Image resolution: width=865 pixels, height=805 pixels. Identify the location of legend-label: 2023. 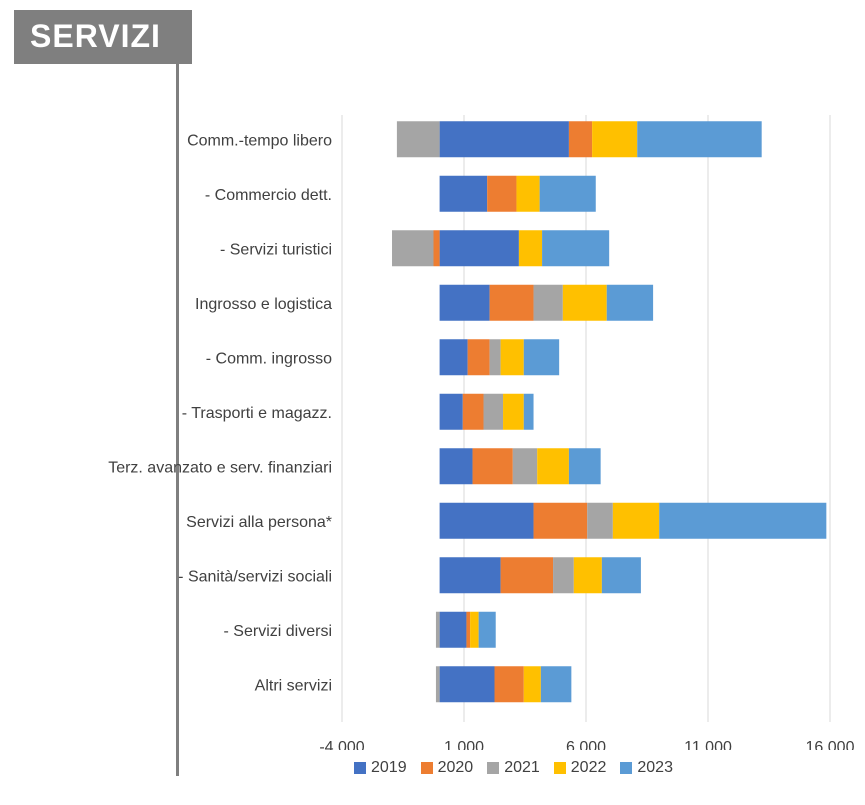
(655, 767).